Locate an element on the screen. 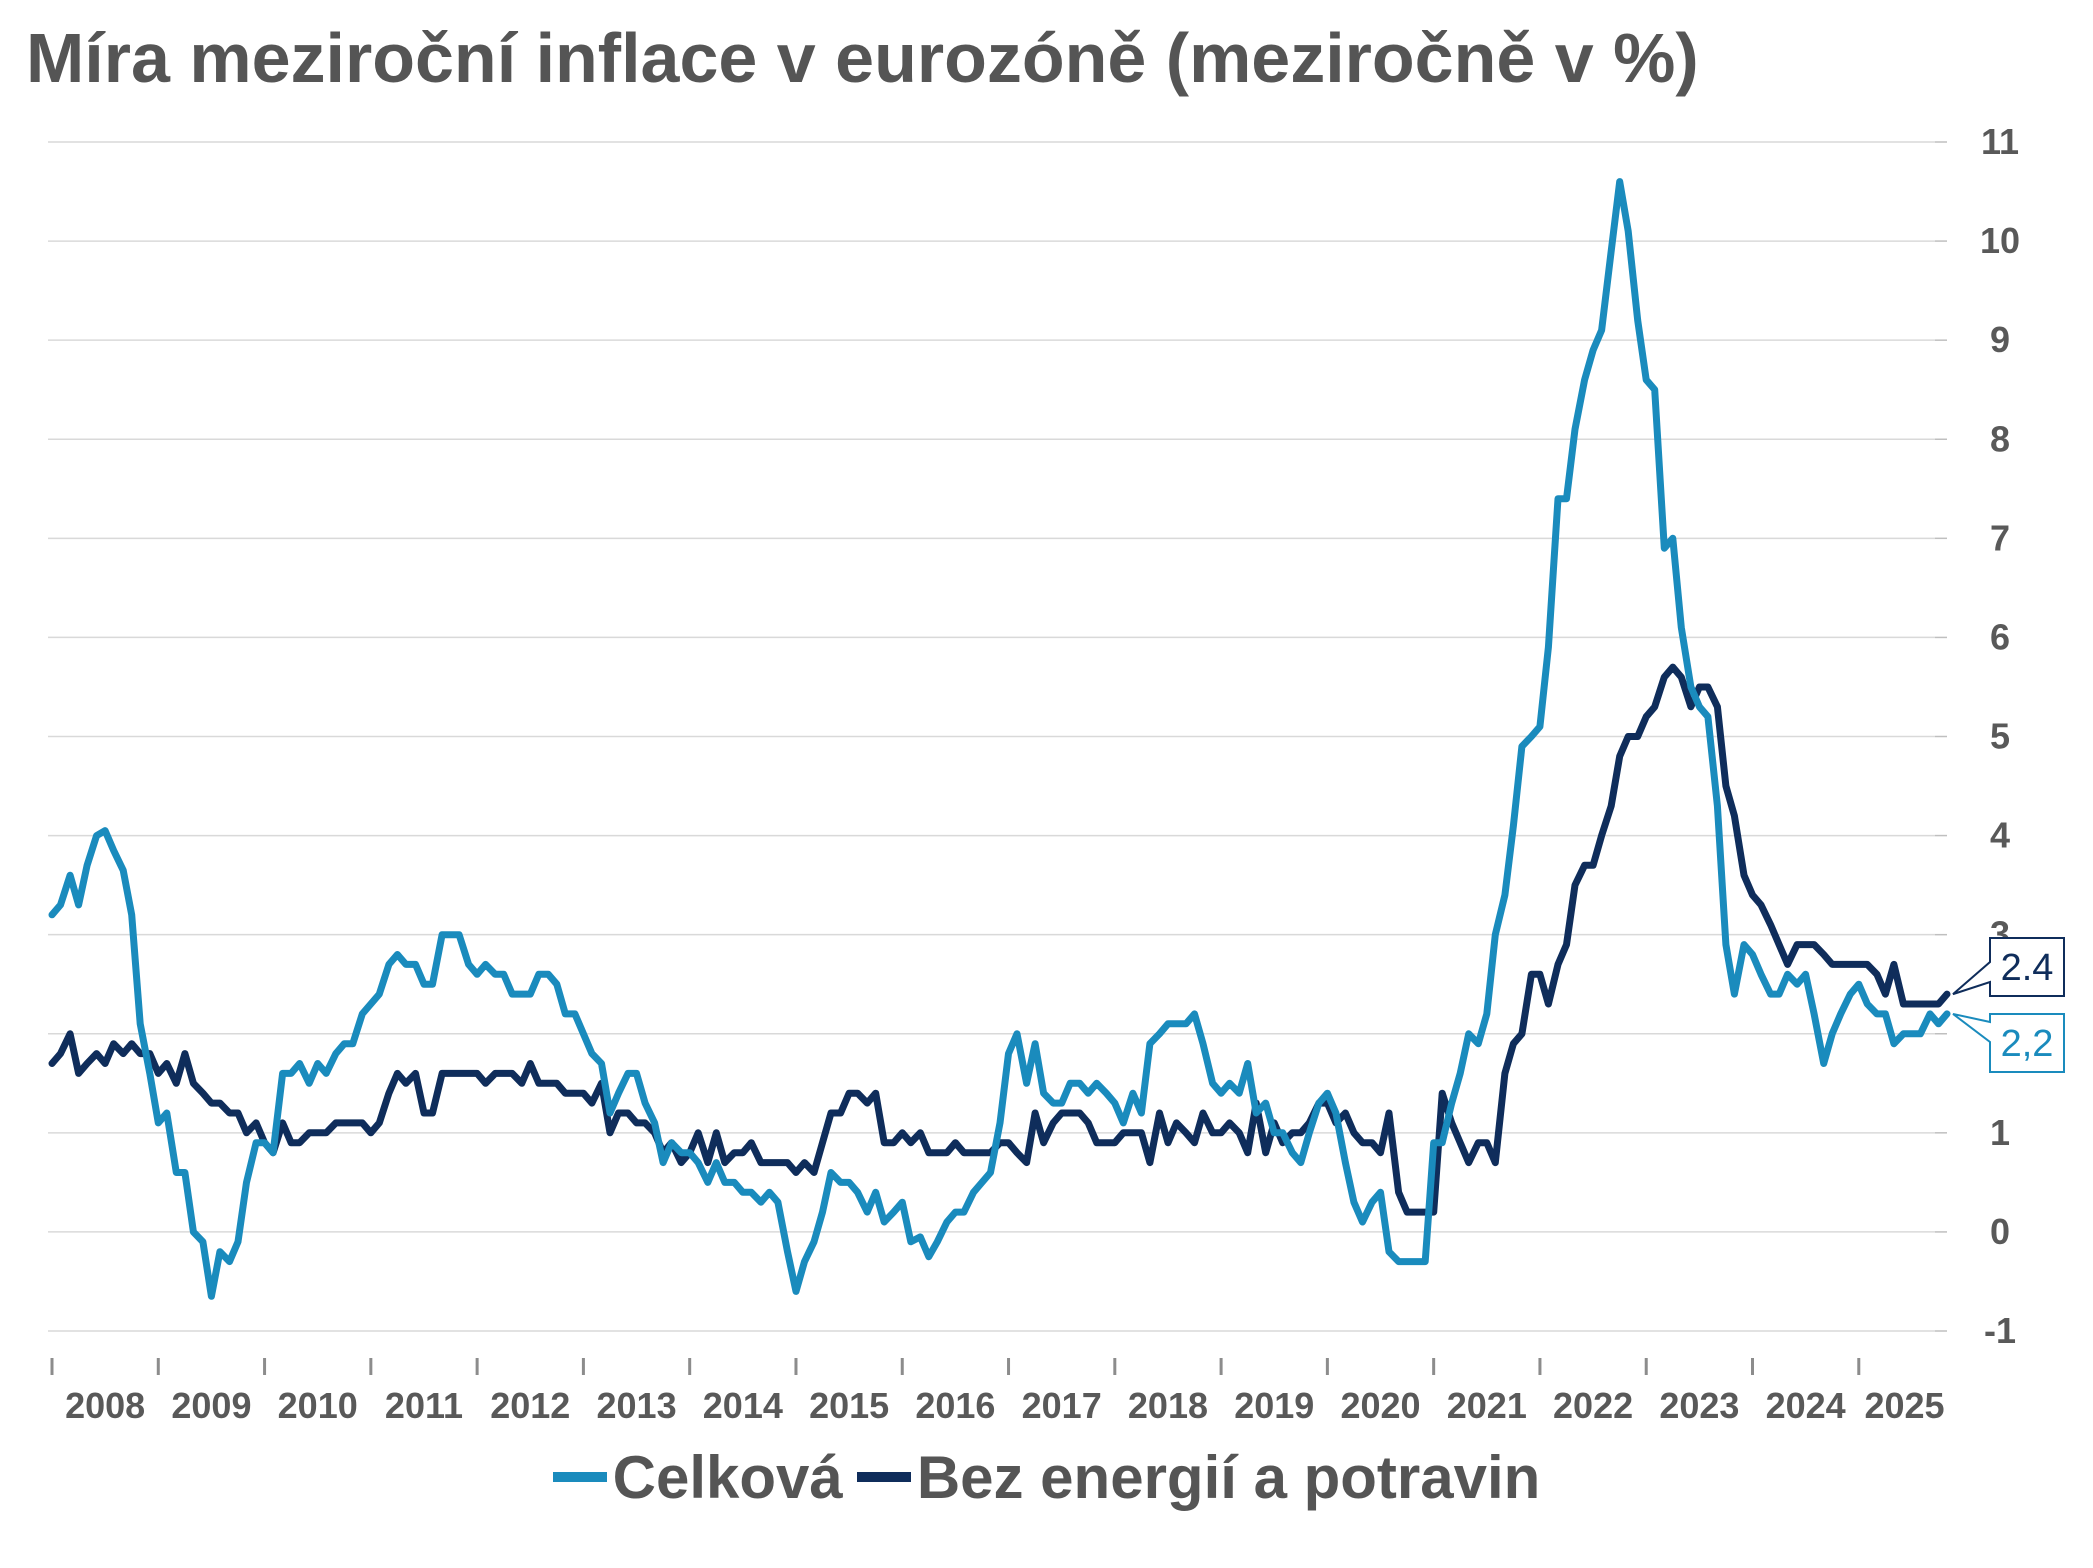  y-tick-label: 10 is located at coordinates (2000, 240).